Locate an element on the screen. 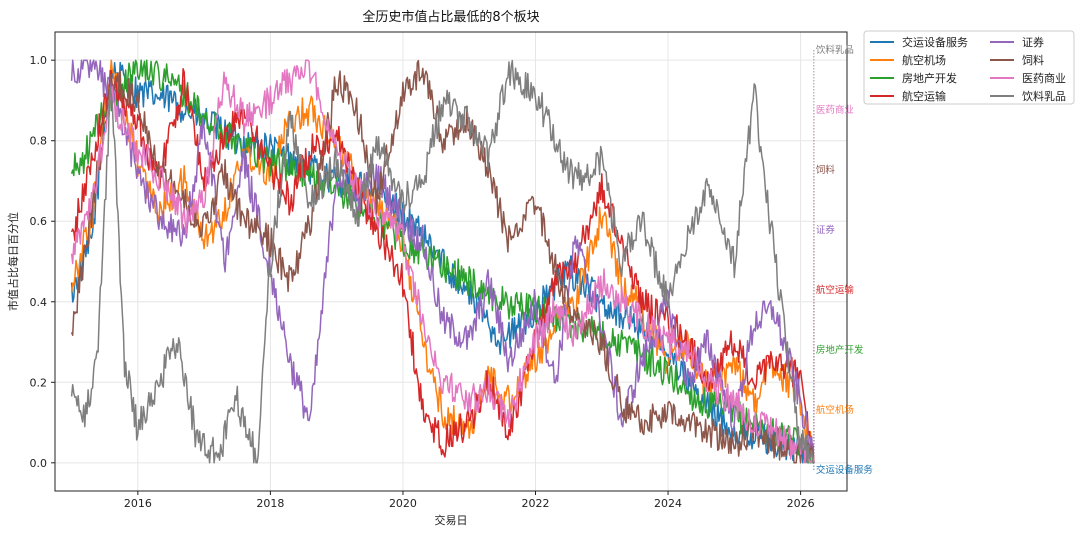  series-end-label: 交运设备服务 is located at coordinates (845, 470).